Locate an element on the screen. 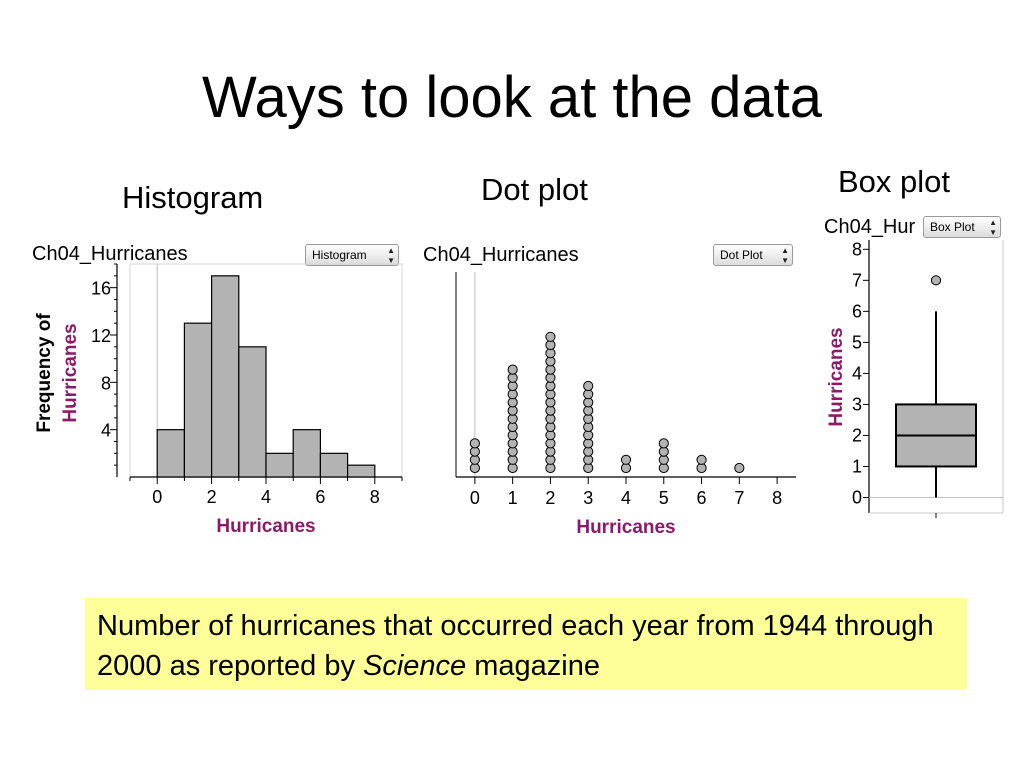  histogram-y-axis-title-line2: Hurricanes is located at coordinates (70, 372).